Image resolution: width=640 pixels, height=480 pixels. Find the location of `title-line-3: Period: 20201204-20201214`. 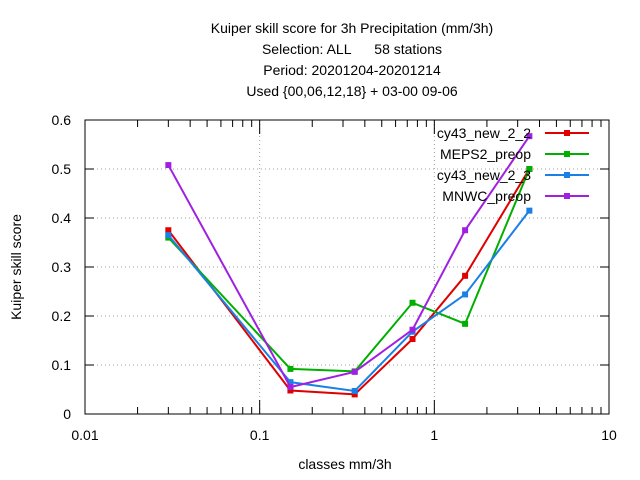

title-line-3: Period: 20201204-20201214 is located at coordinates (352, 70).